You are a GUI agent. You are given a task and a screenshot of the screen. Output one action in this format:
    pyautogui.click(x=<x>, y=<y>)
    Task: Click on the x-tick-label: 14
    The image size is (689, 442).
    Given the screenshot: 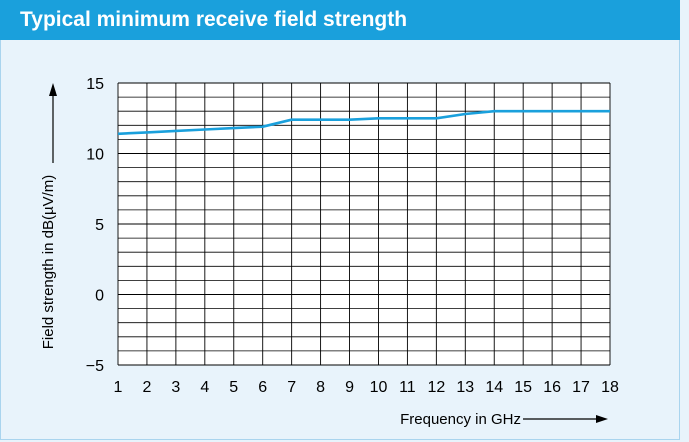 What is the action you would take?
    pyautogui.click(x=494, y=387)
    